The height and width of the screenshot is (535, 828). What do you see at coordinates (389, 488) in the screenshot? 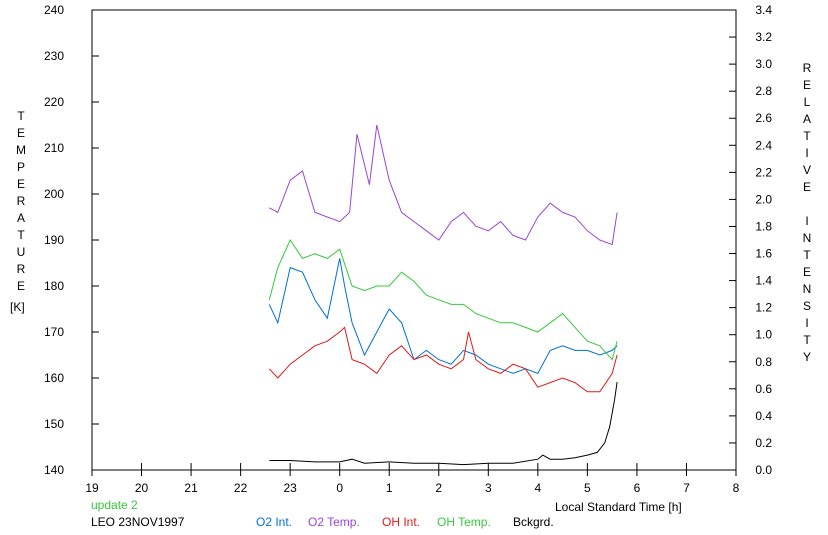
I see `x-tick-label: 1` at bounding box center [389, 488].